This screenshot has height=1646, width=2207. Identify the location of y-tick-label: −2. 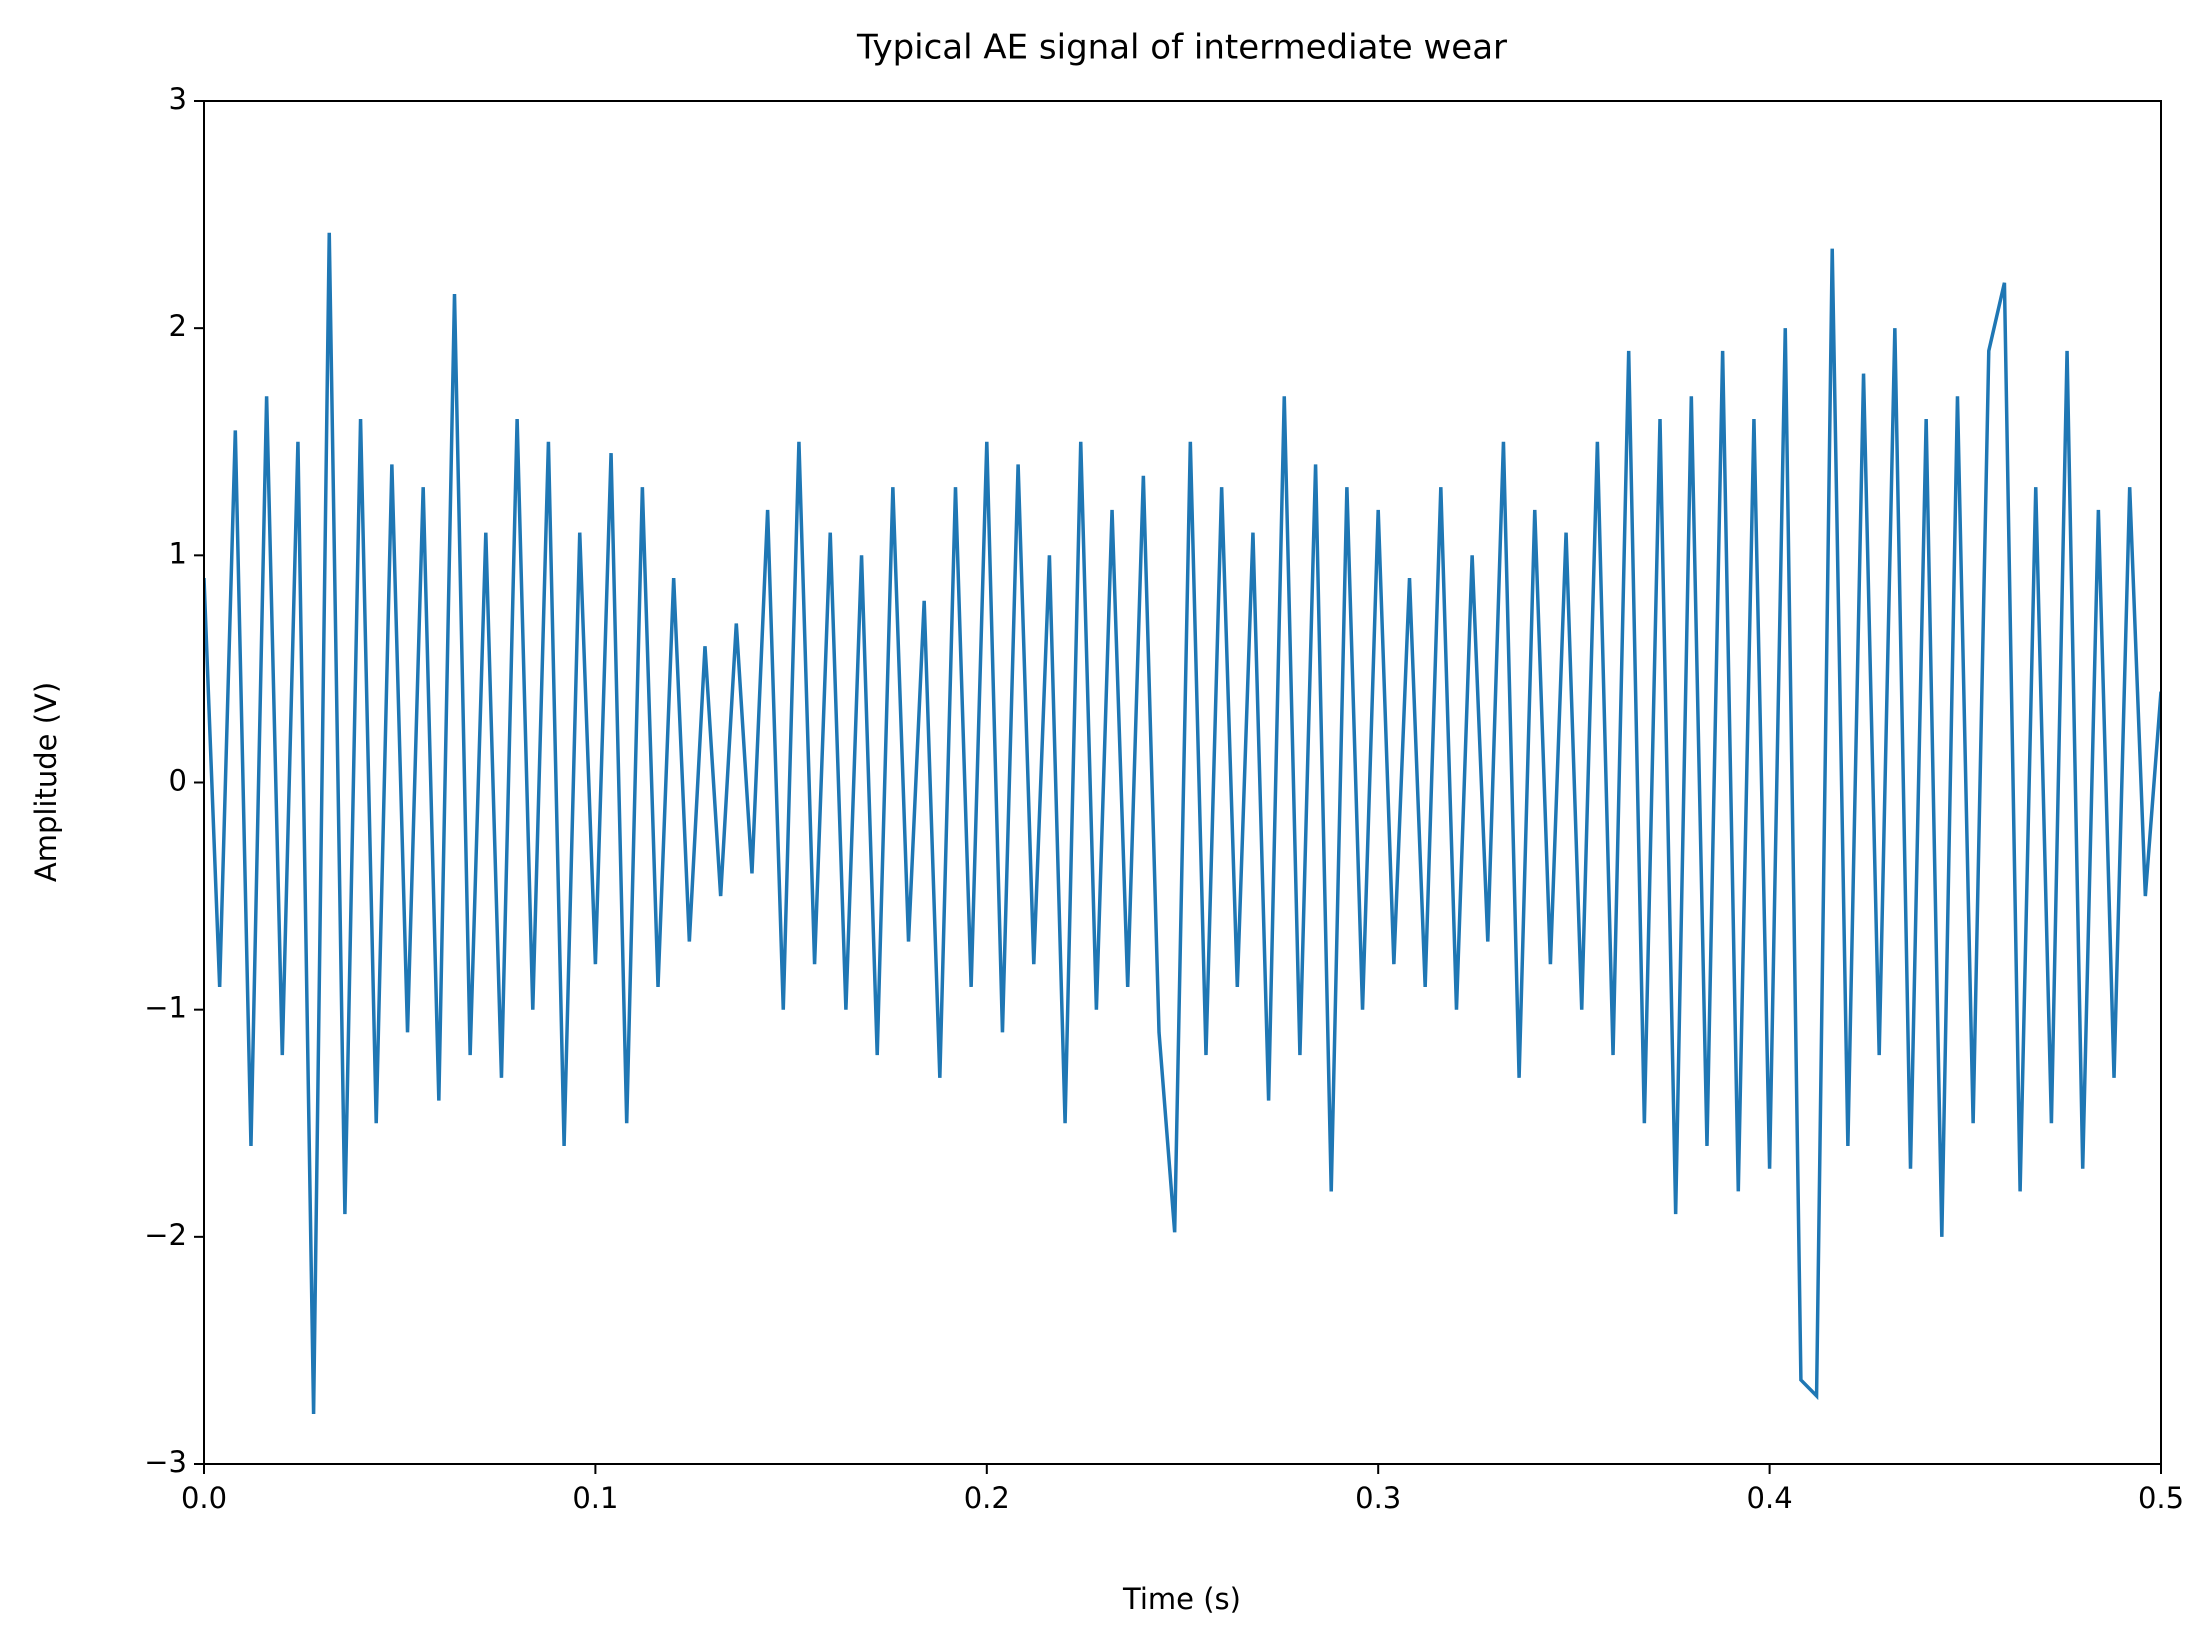
(165, 1235).